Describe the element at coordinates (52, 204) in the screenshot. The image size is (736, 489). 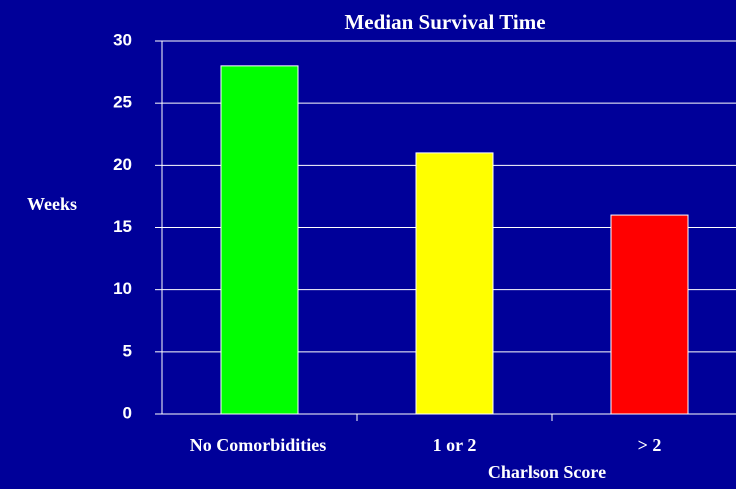
I see `y-axis-label: Weeks` at that location.